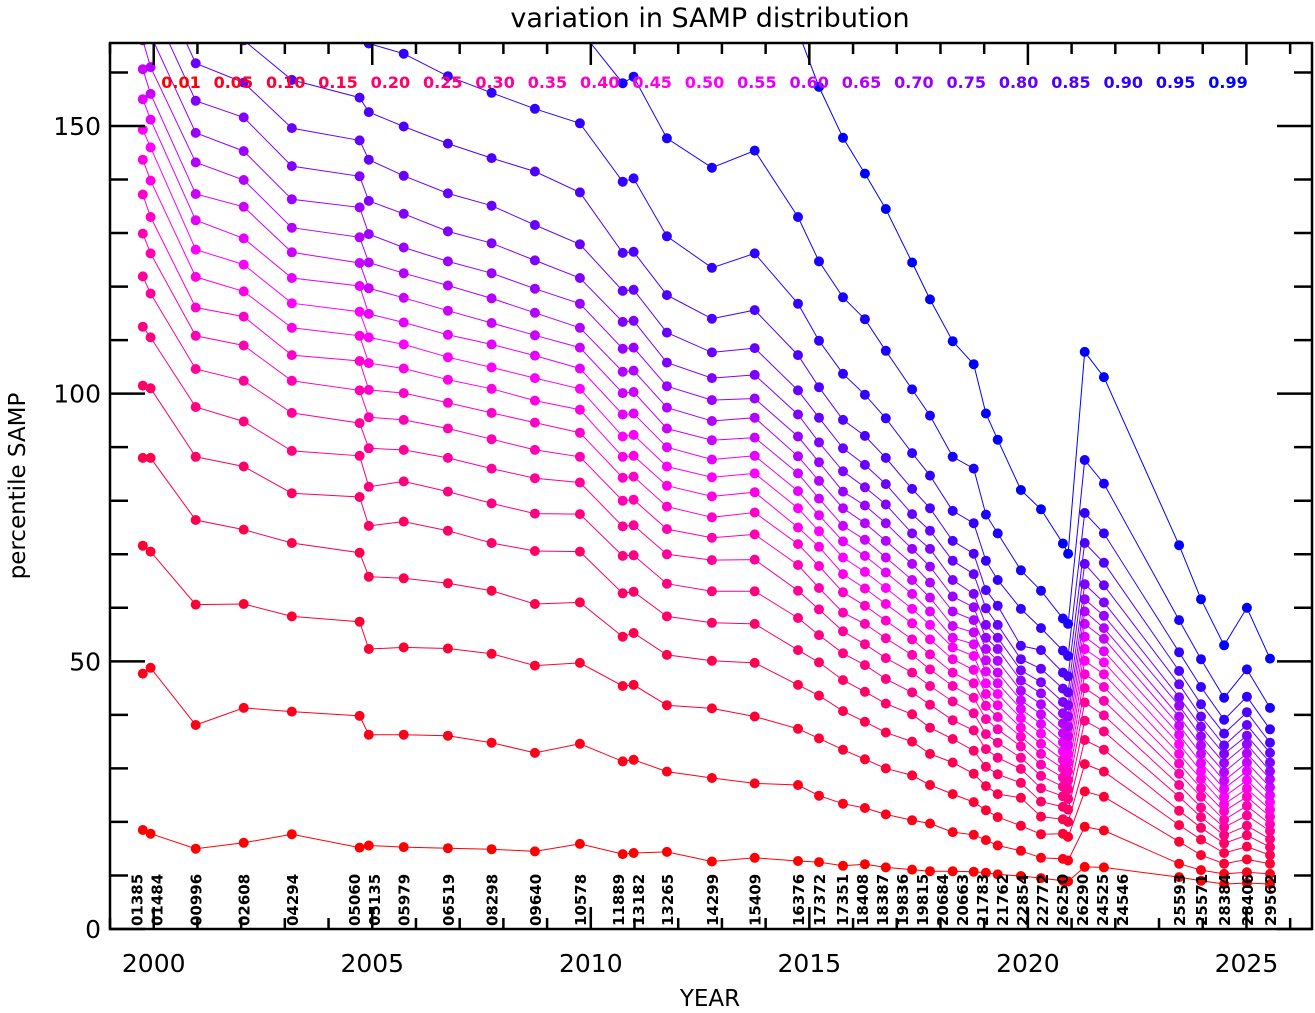 This screenshot has height=1013, width=1315. What do you see at coordinates (1043, 900) in the screenshot?
I see `observation-label: 22772` at bounding box center [1043, 900].